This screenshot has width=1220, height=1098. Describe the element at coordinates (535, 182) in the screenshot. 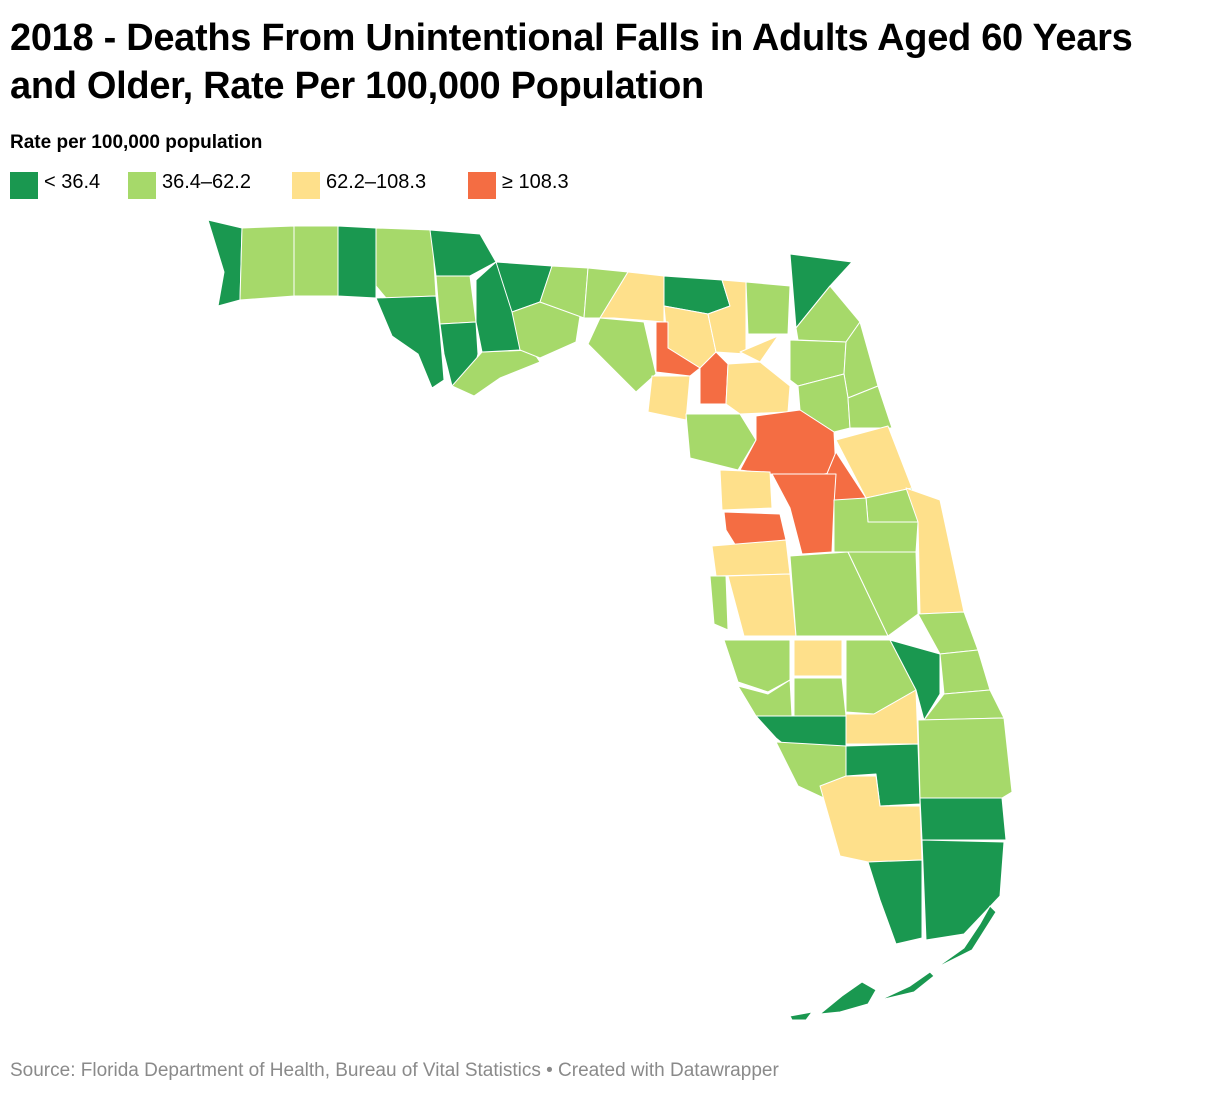

I see `legend-label-high: ≥ 108.3` at that location.